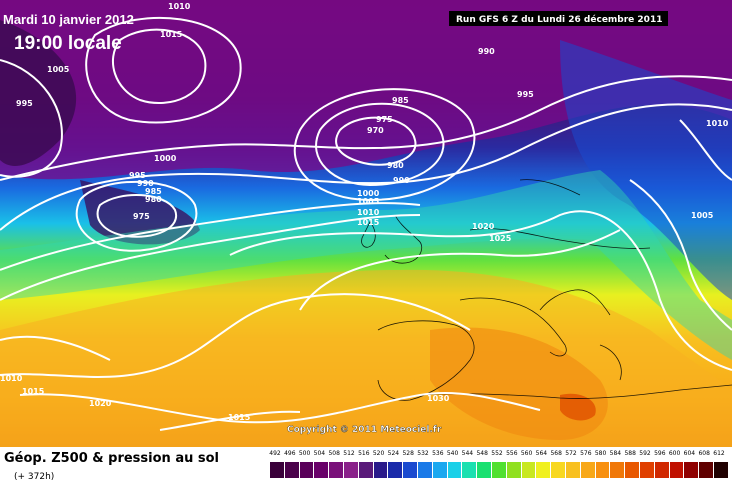 The width and height of the screenshot is (732, 488). What do you see at coordinates (526, 453) in the screenshot?
I see `color-scale-tick: 560` at bounding box center [526, 453].